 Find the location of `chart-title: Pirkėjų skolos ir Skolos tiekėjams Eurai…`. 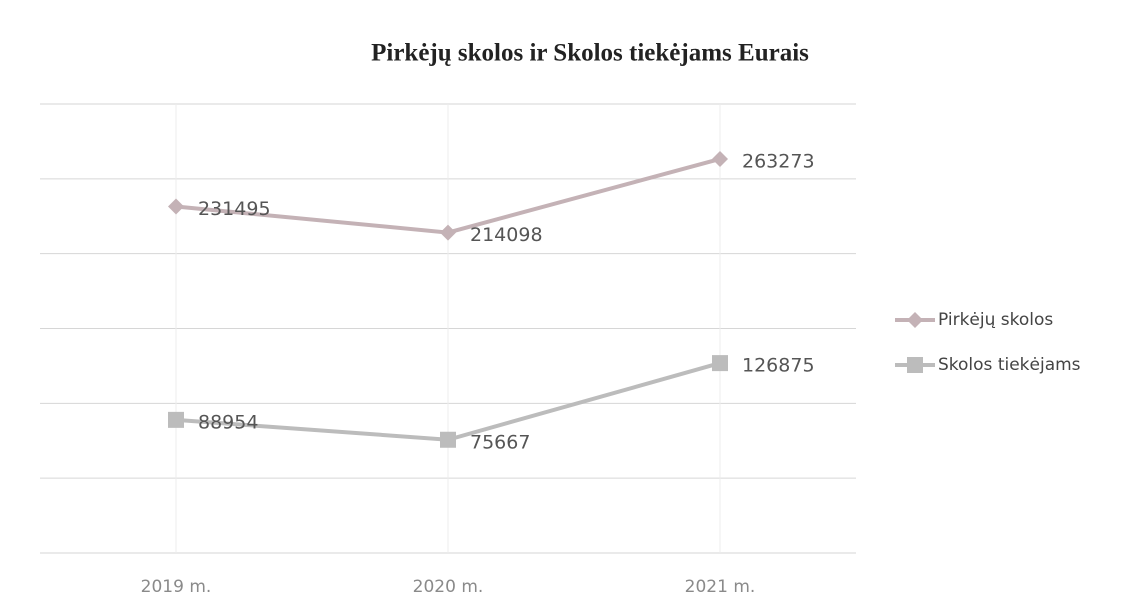

chart-title: Pirkėjų skolos ir Skolos tiekėjams Eurai… is located at coordinates (590, 53).